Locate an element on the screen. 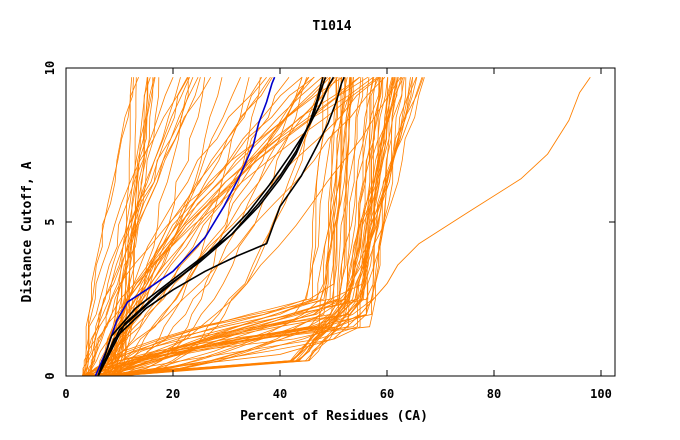 This screenshot has height=440, width=680. x-tick-label: 60 is located at coordinates (387, 394).